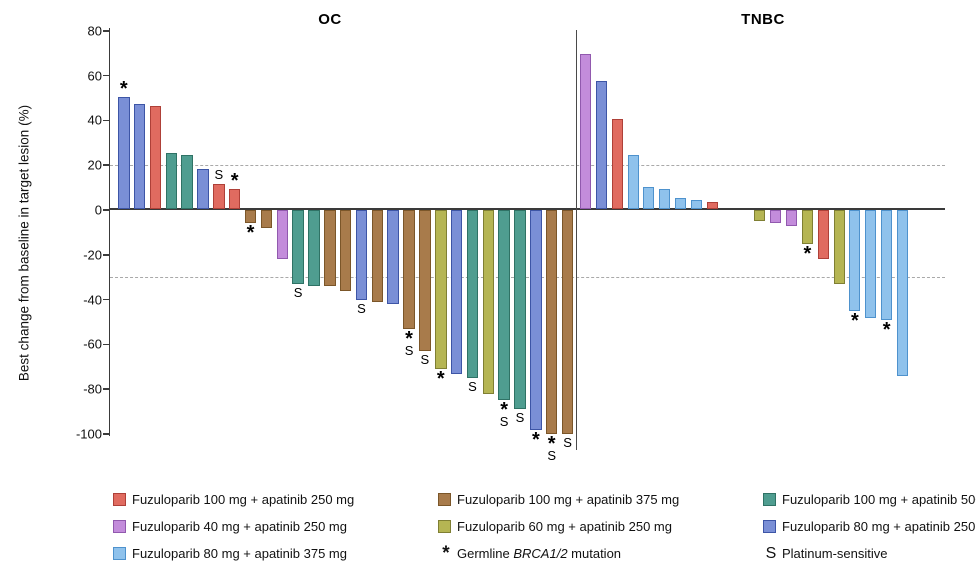 This screenshot has height=578, width=976. What do you see at coordinates (94, 165) in the screenshot?
I see `y-tick-label: 20` at bounding box center [94, 165].